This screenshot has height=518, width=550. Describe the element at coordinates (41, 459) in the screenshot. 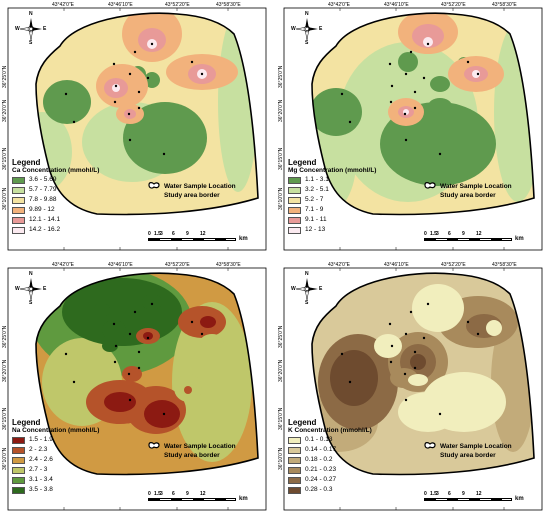

I see `legend-label: 2.4 - 2.6` at that location.